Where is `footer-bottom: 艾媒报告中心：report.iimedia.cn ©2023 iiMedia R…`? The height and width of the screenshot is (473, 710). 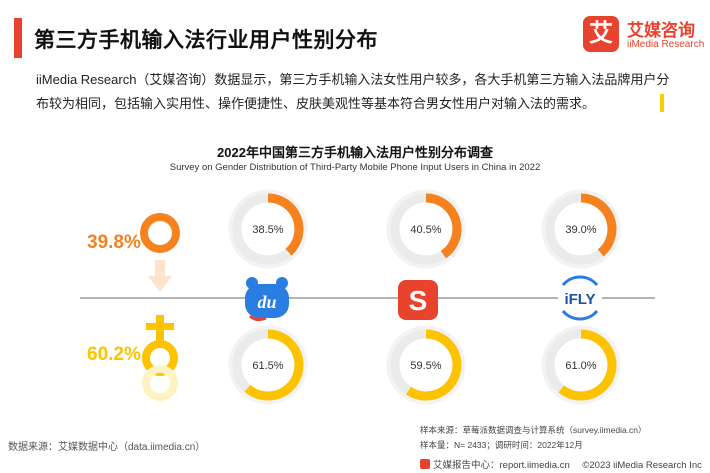 footer-bottom: 艾媒报告中心：report.iimedia.cn ©2023 iiMedia R… is located at coordinates (565, 464).